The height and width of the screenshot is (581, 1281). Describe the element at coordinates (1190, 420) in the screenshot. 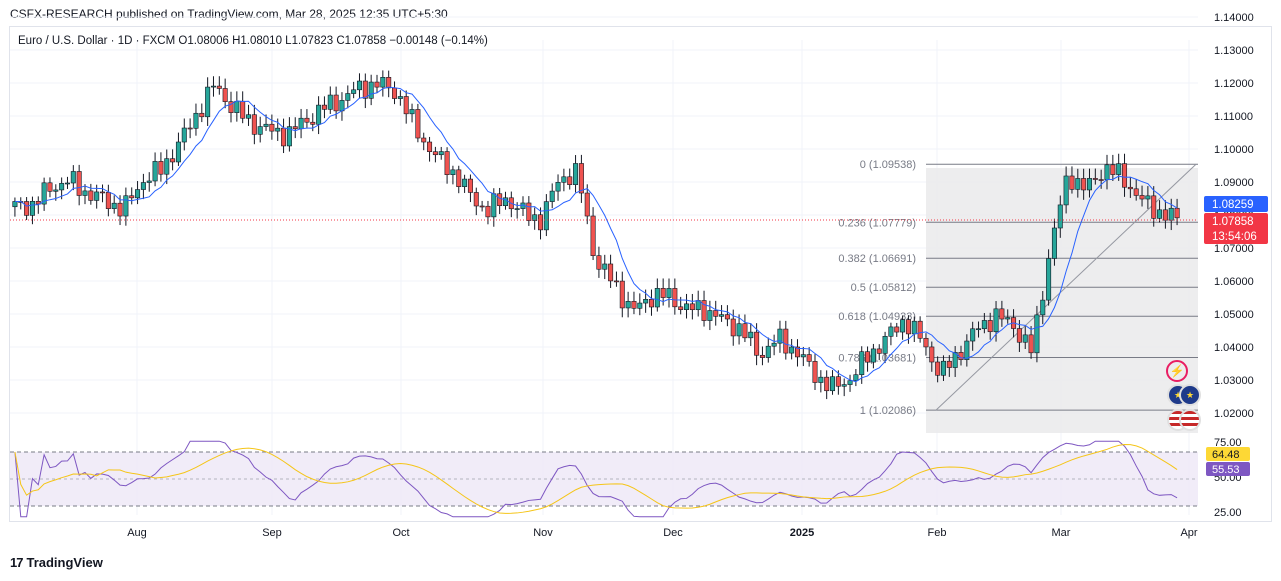

I see `us-flag-icon-secondary` at that location.